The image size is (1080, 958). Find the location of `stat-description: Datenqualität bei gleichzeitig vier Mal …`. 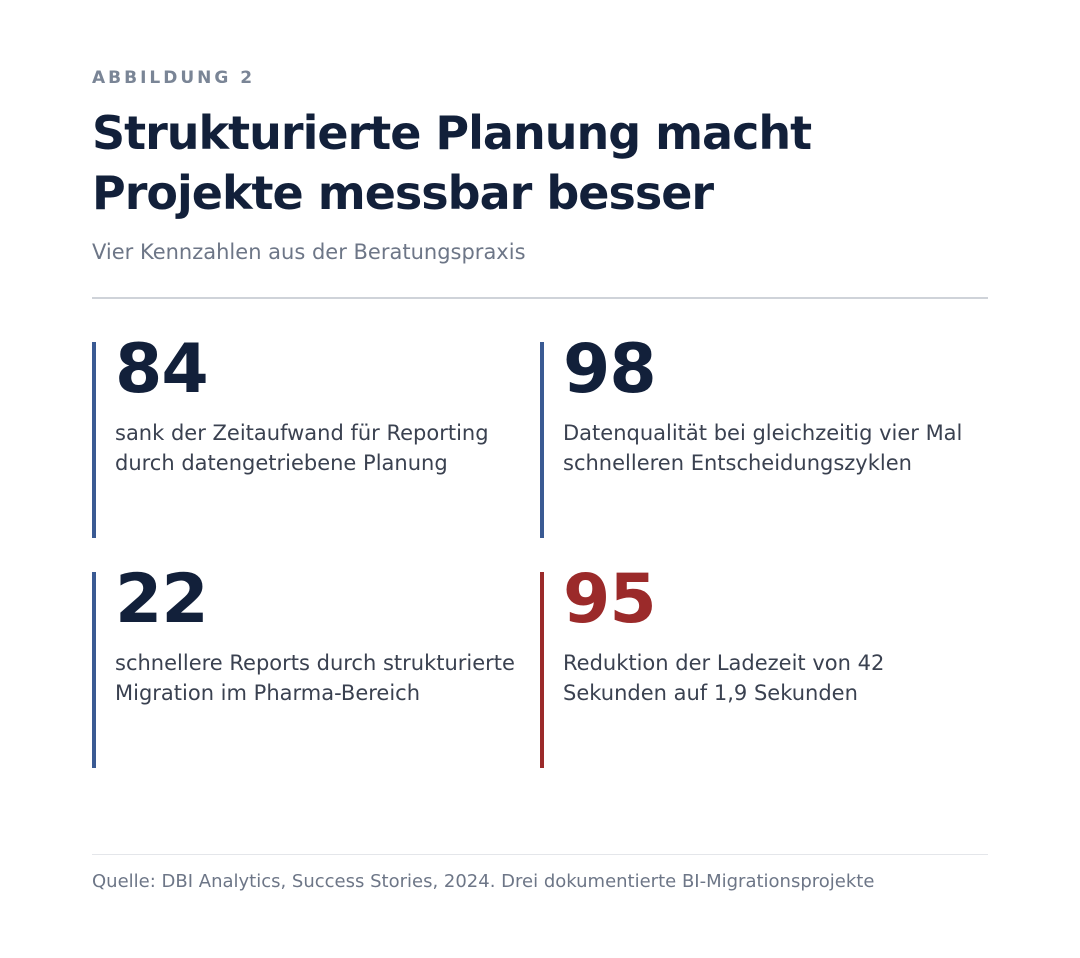

stat-description: Datenqualität bei gleichzeitig vier Mal … is located at coordinates (763, 448).